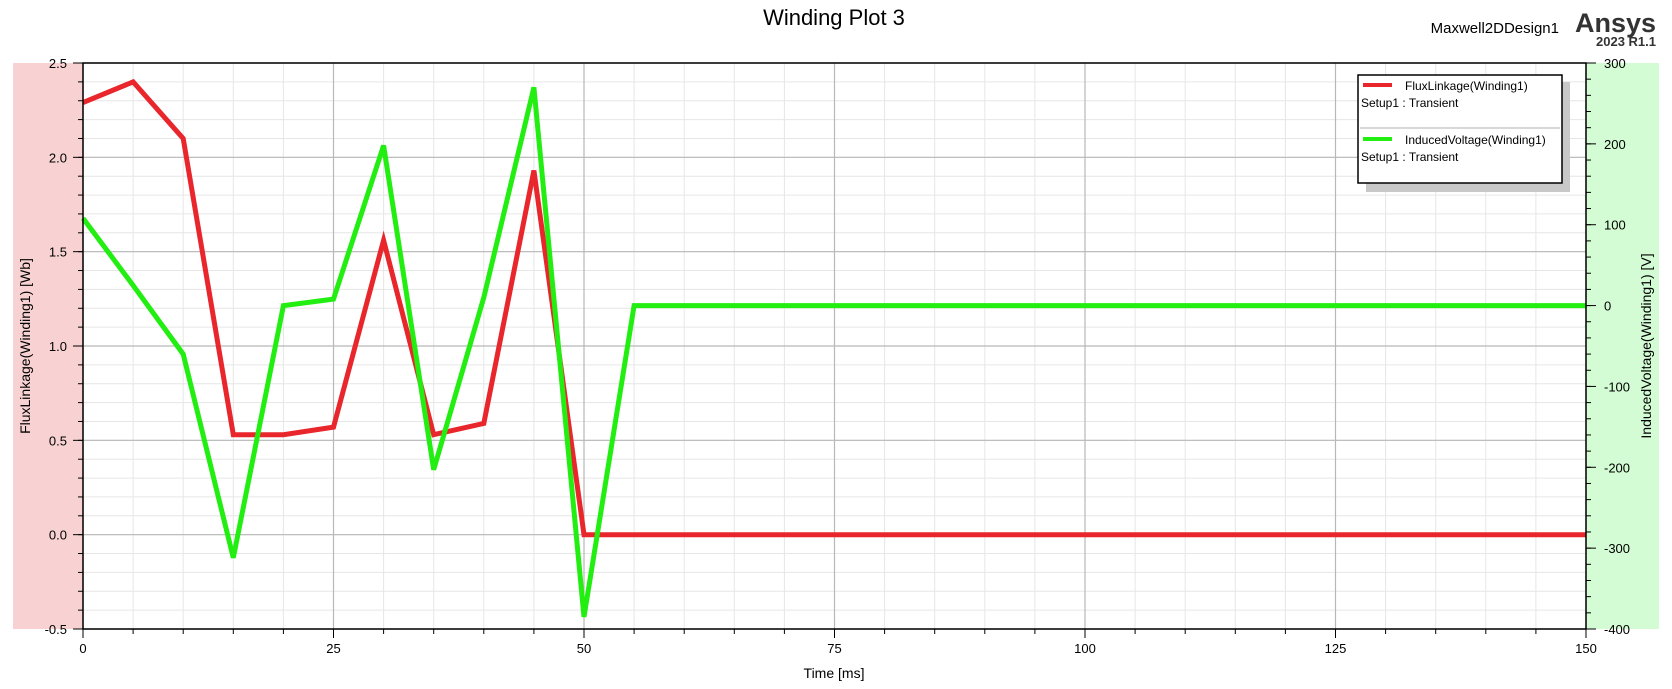 This screenshot has height=689, width=1672. What do you see at coordinates (1336, 648) in the screenshot?
I see `x-tick-label: 125` at bounding box center [1336, 648].